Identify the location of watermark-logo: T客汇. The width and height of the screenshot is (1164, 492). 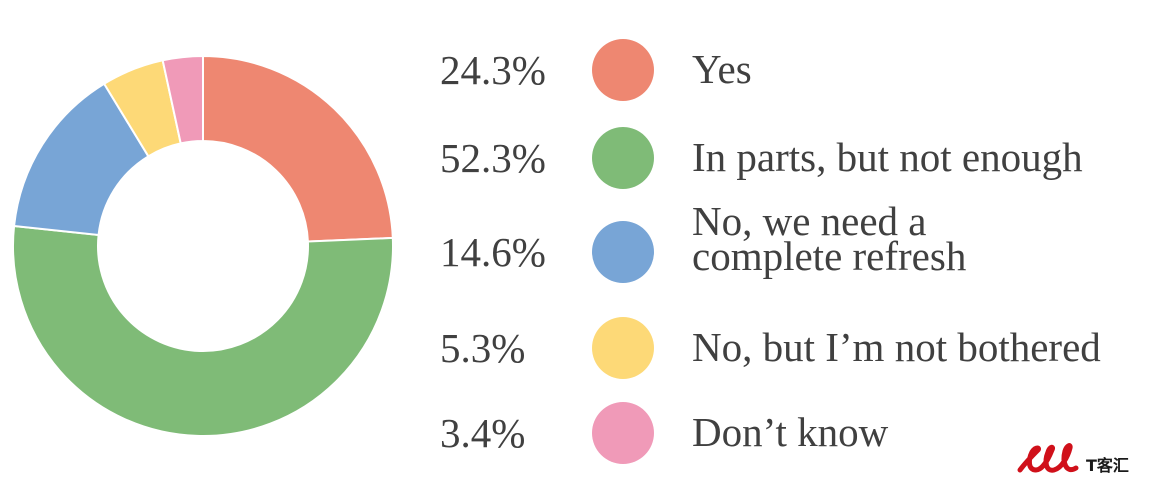
(1084, 460).